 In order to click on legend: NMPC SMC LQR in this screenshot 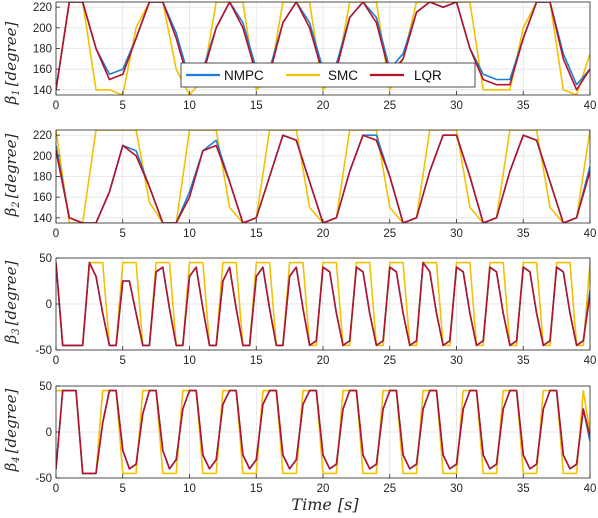, I will do `click(328, 75)`.